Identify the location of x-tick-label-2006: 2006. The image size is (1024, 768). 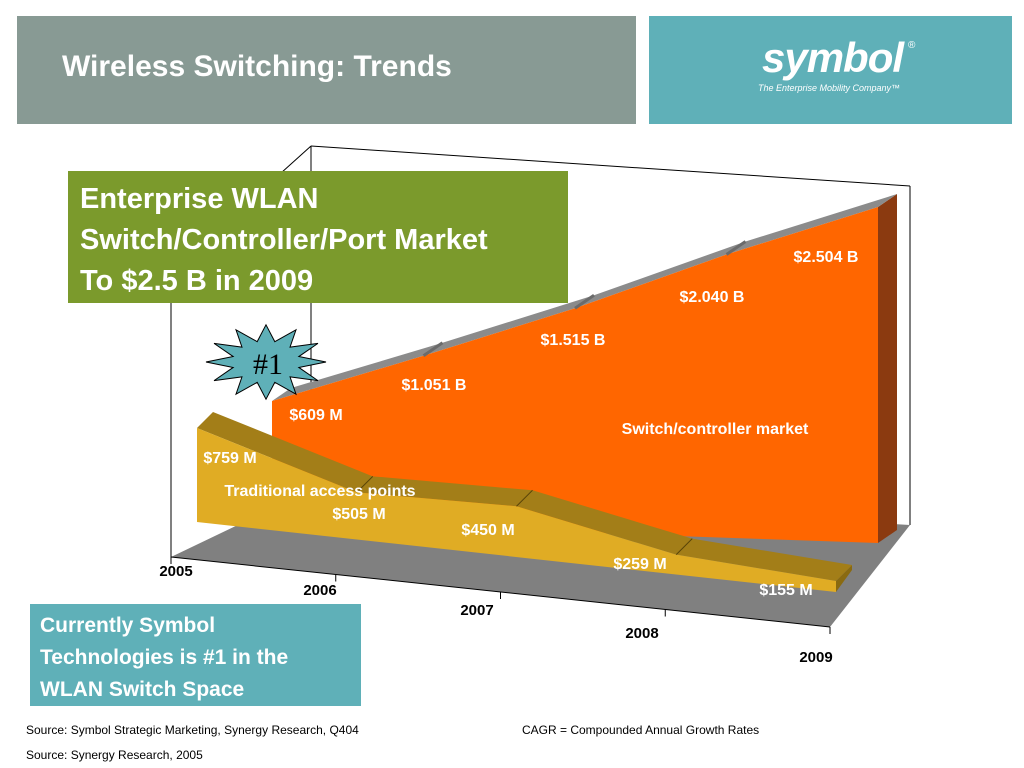
(319, 590).